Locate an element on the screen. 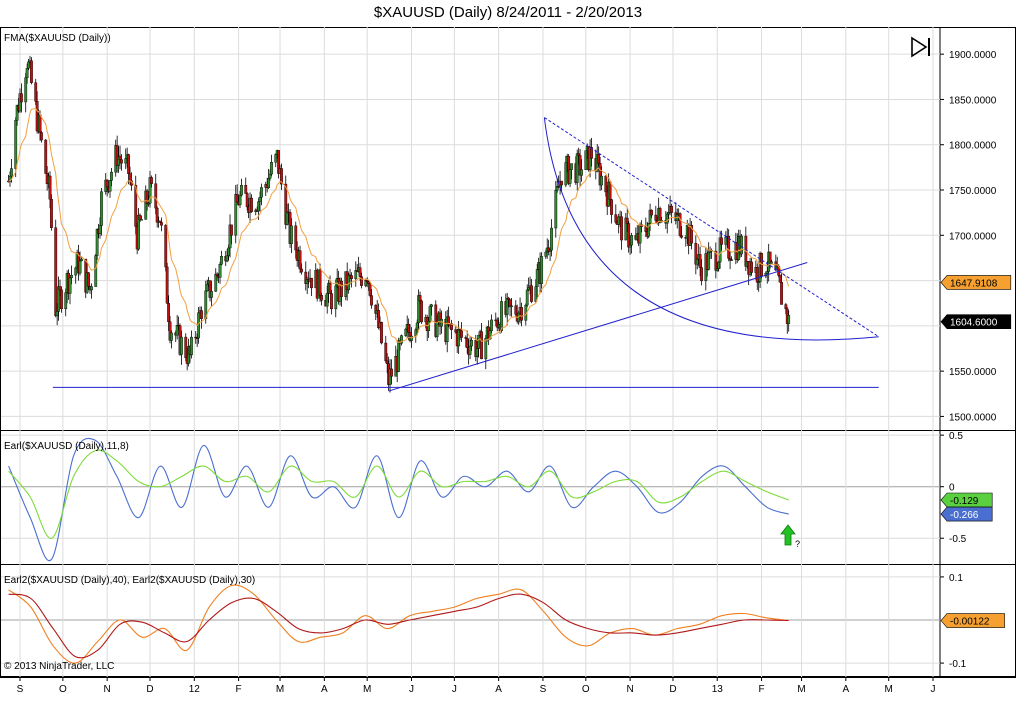 The height and width of the screenshot is (720, 1016). scroll-to-end-icon is located at coordinates (922, 47).